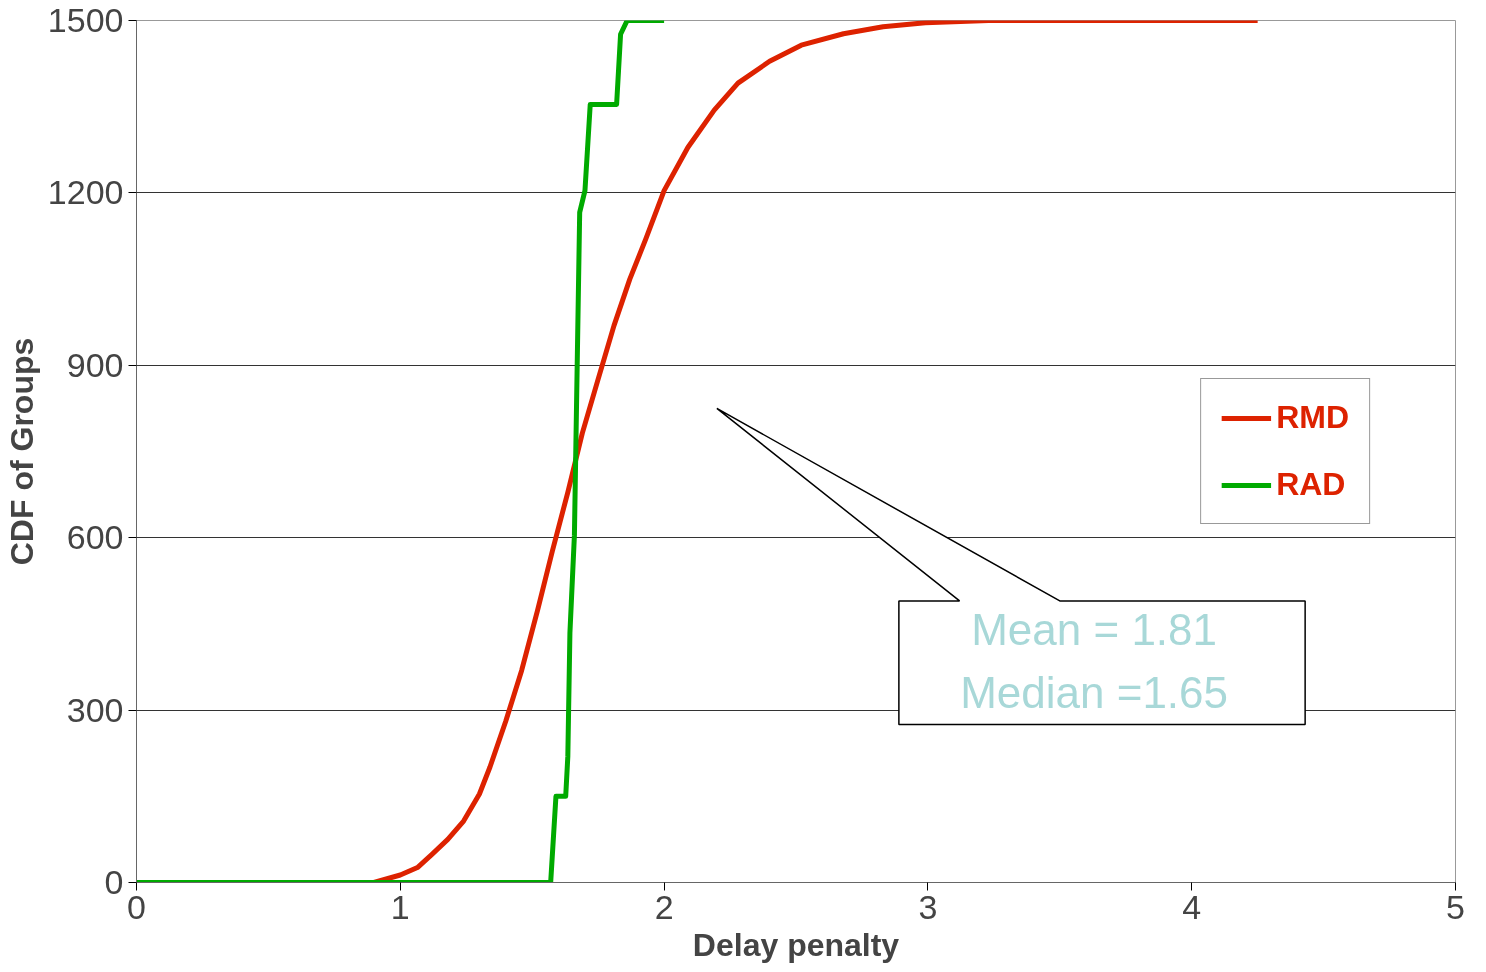 The image size is (1486, 972). I want to click on legend-label: RMD, so click(1312, 417).